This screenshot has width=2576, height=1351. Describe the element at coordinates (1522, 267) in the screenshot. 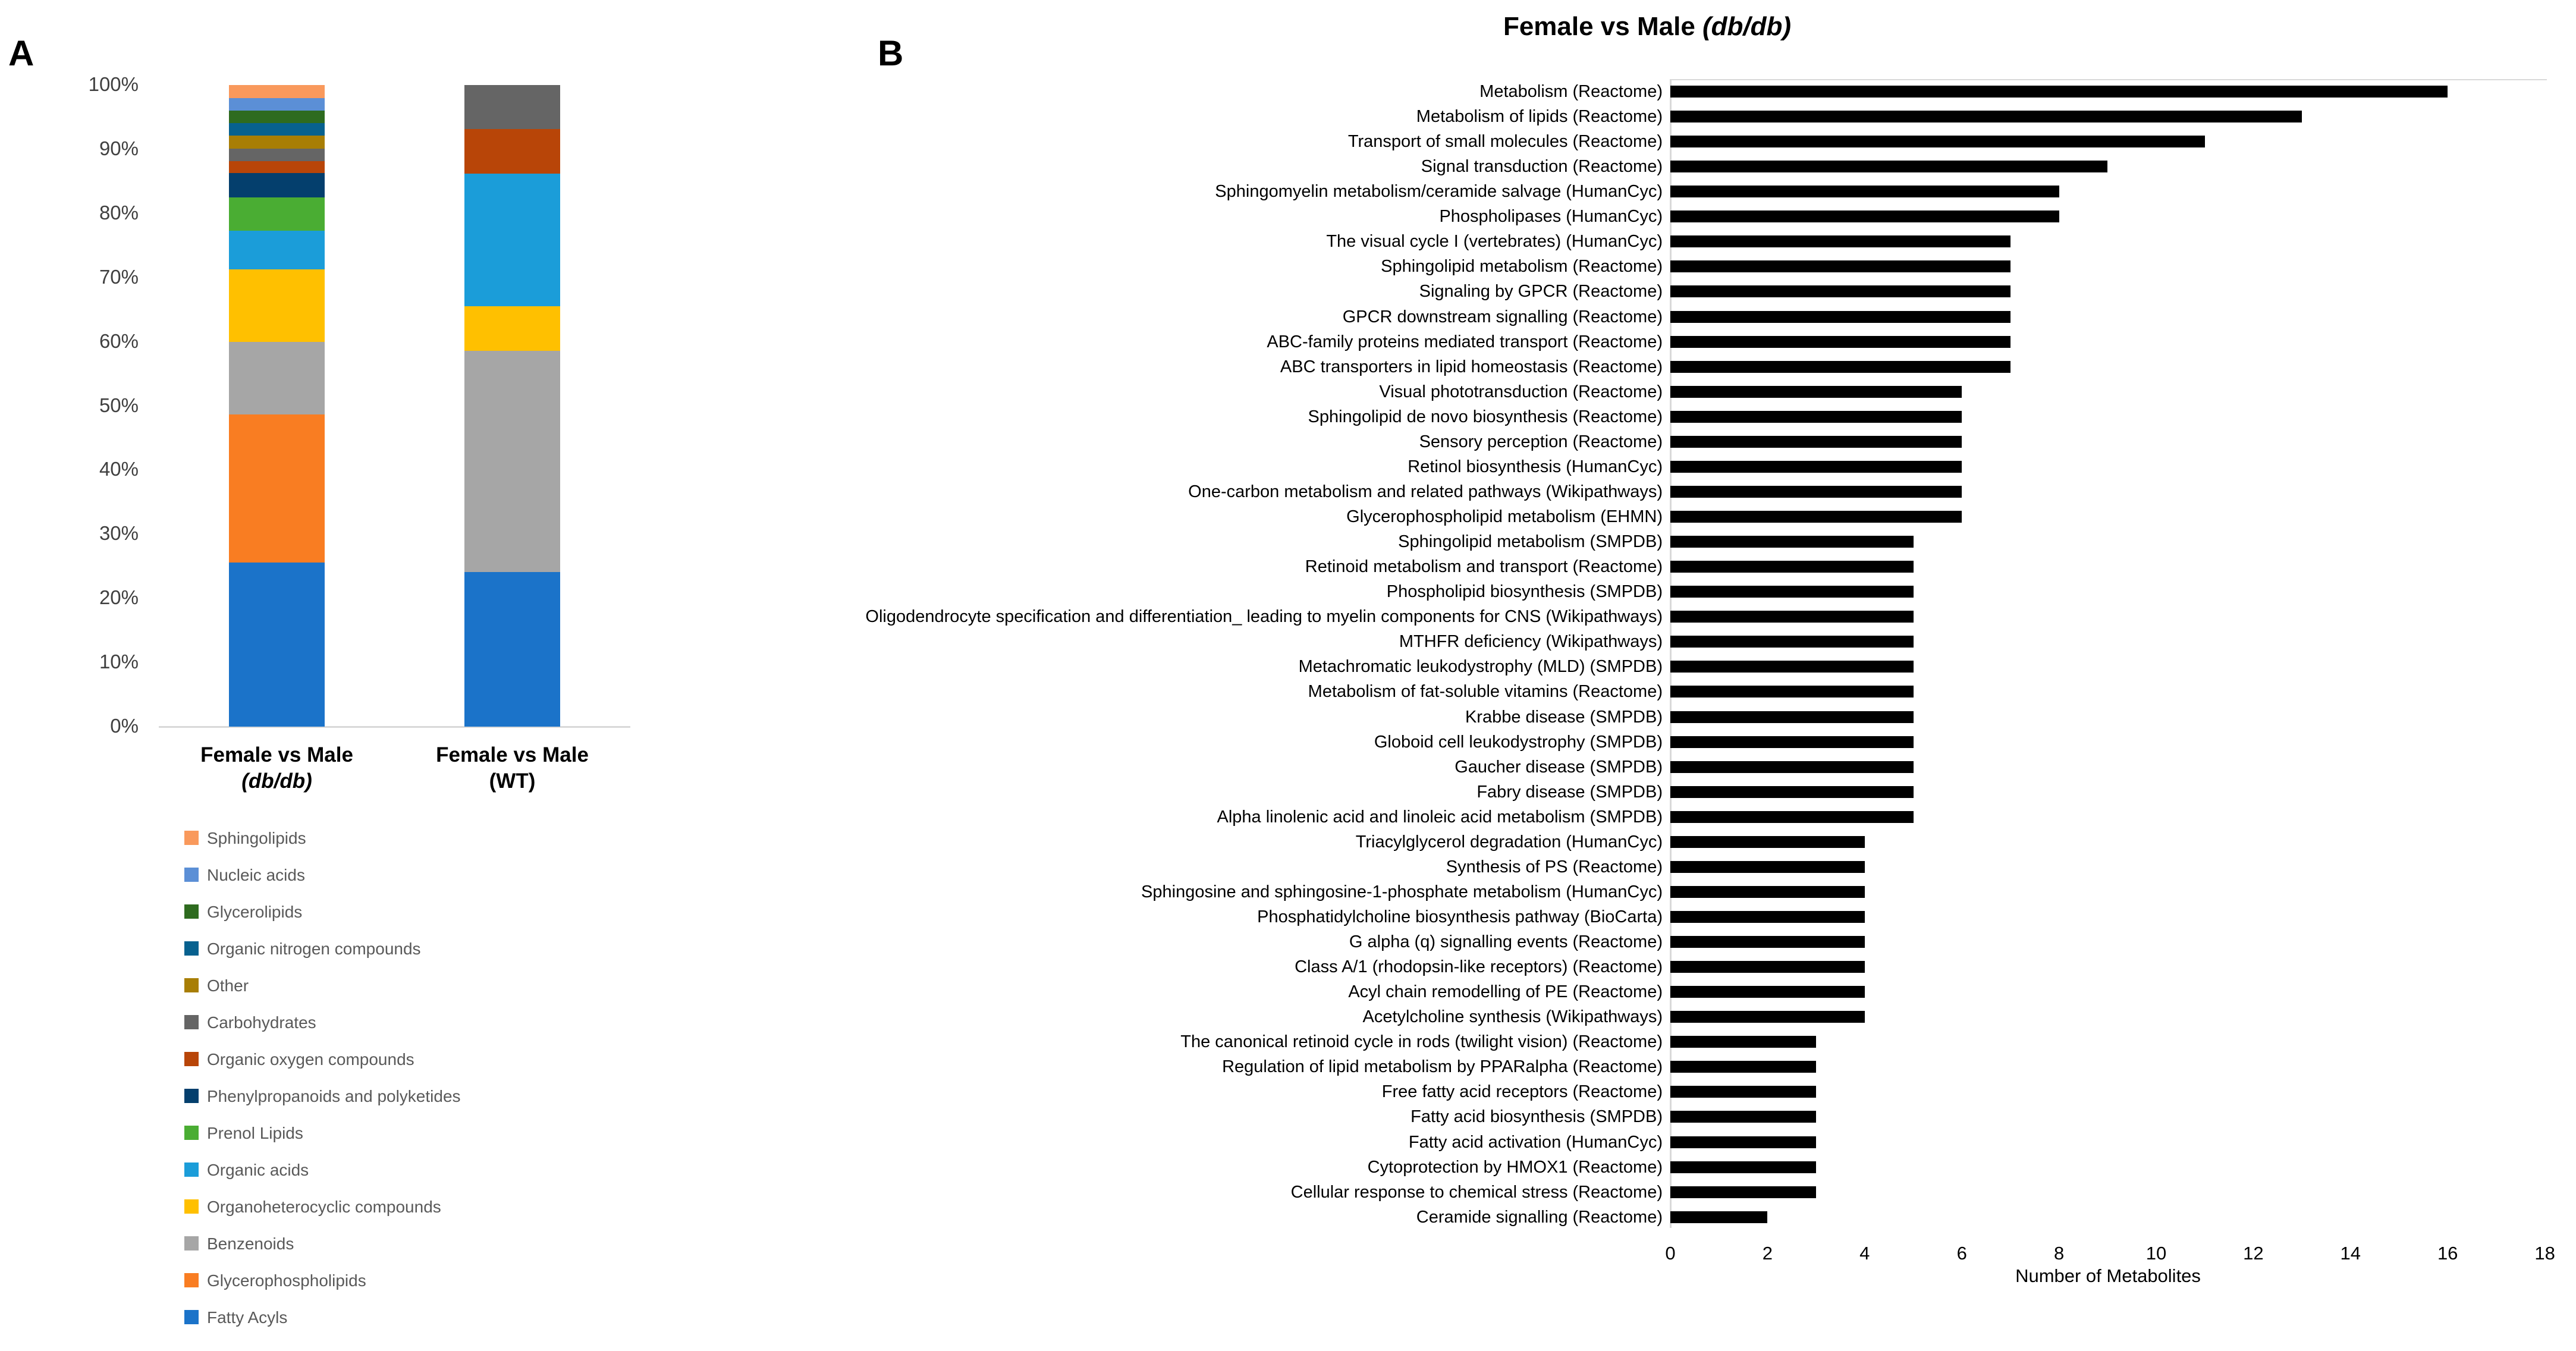

I see `pathway-label: Sphingolipid metabolism (Reactome)` at that location.